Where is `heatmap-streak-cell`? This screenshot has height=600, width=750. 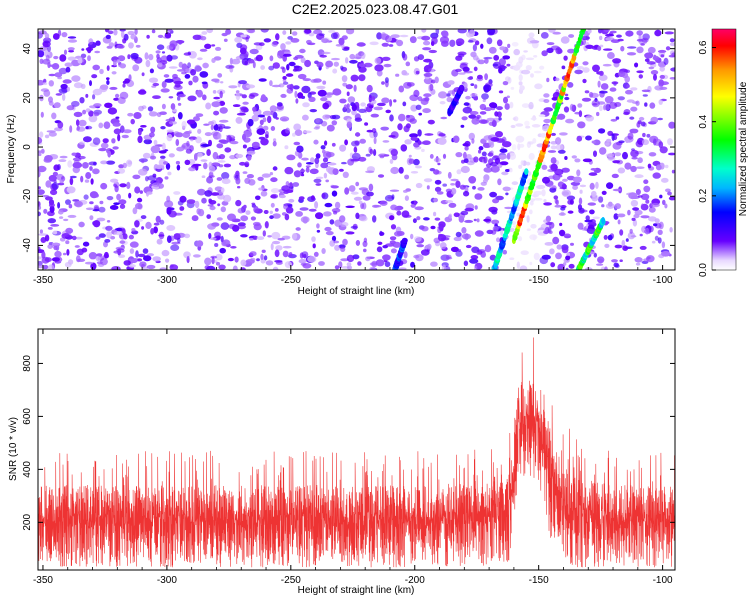 heatmap-streak-cell is located at coordinates (404, 240).